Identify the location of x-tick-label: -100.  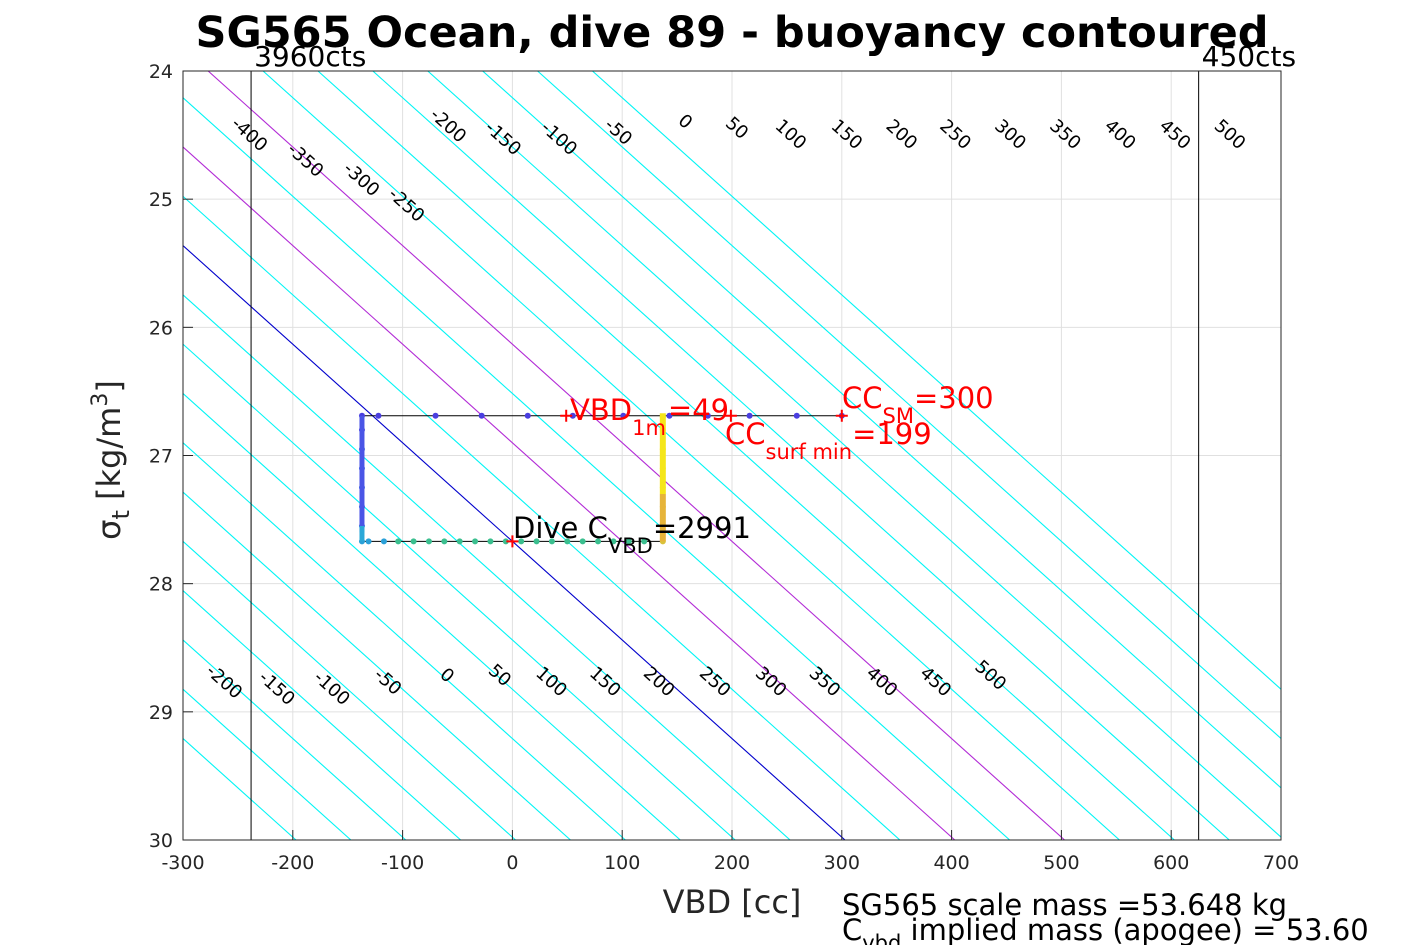
(402, 863).